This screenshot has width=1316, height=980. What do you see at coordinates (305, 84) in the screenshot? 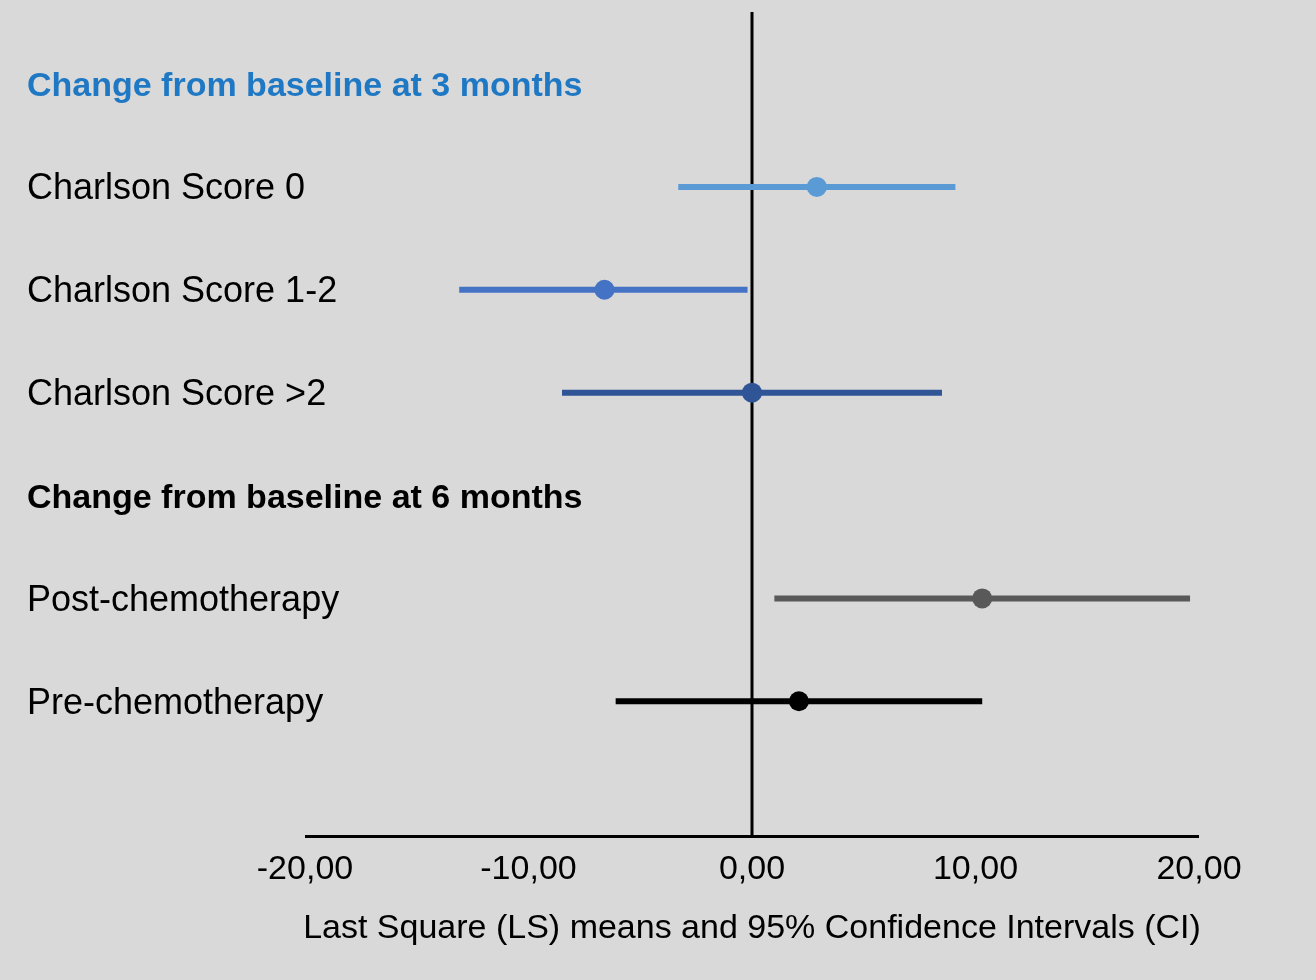
I see `y-tick-label: Change from baseline at 3 months` at bounding box center [305, 84].